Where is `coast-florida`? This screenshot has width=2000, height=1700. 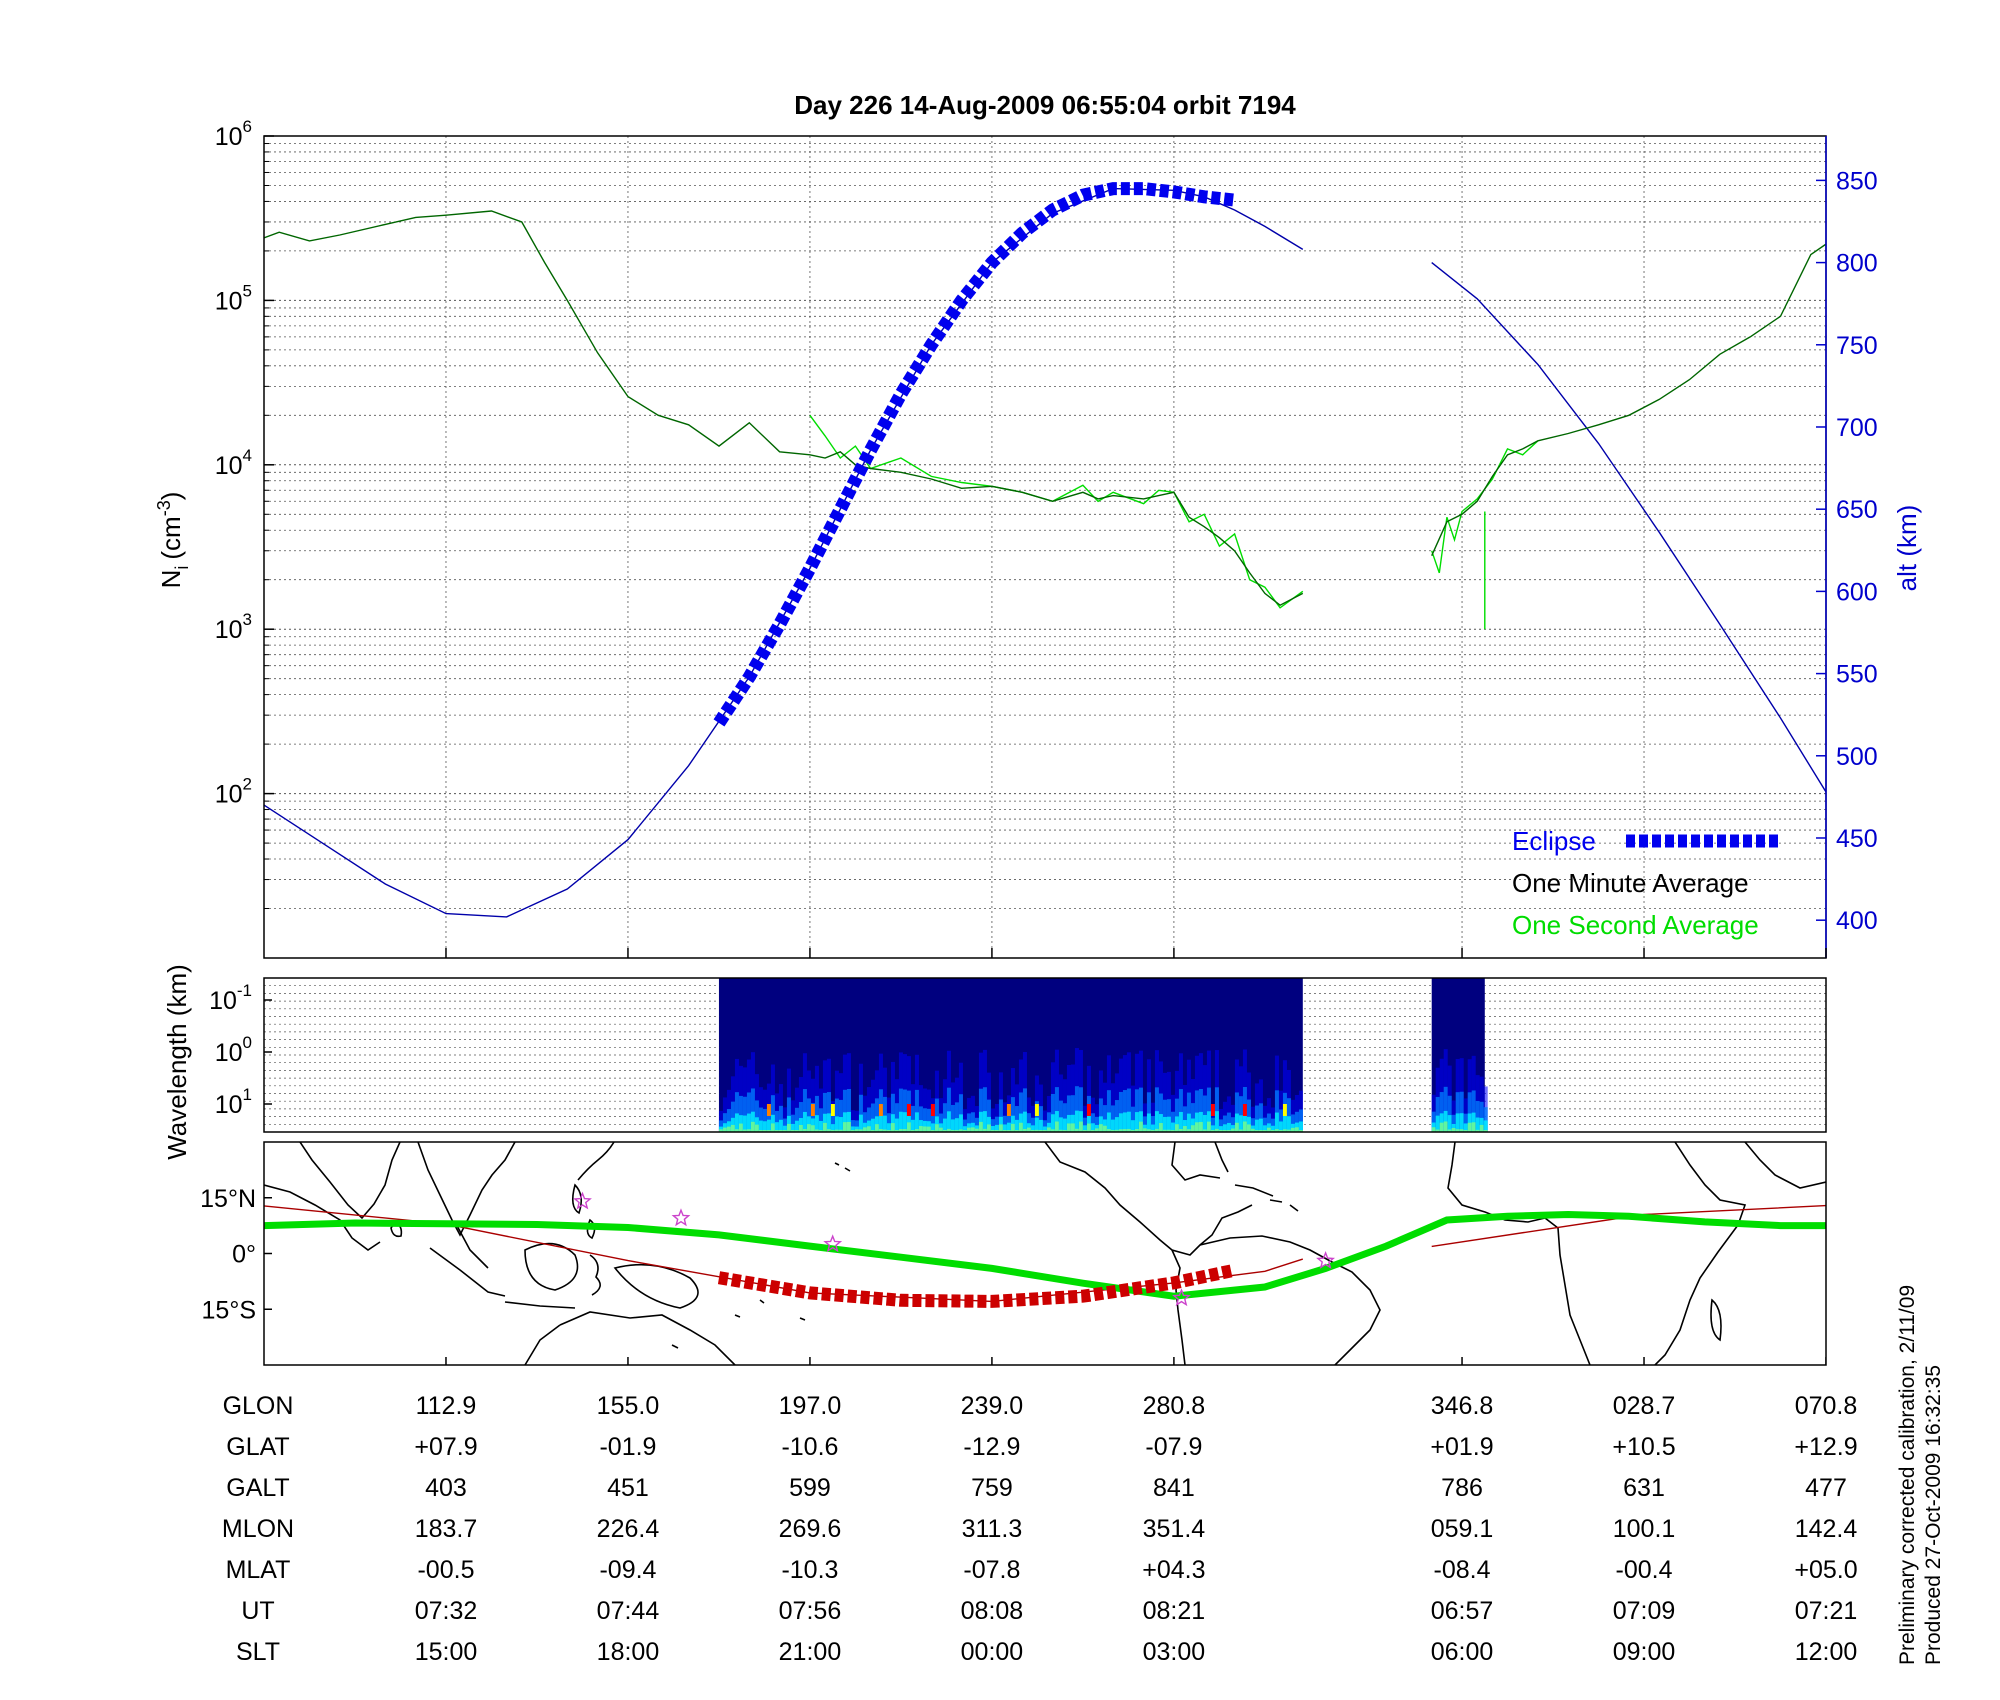
coast-florida is located at coordinates (1221, 1157).